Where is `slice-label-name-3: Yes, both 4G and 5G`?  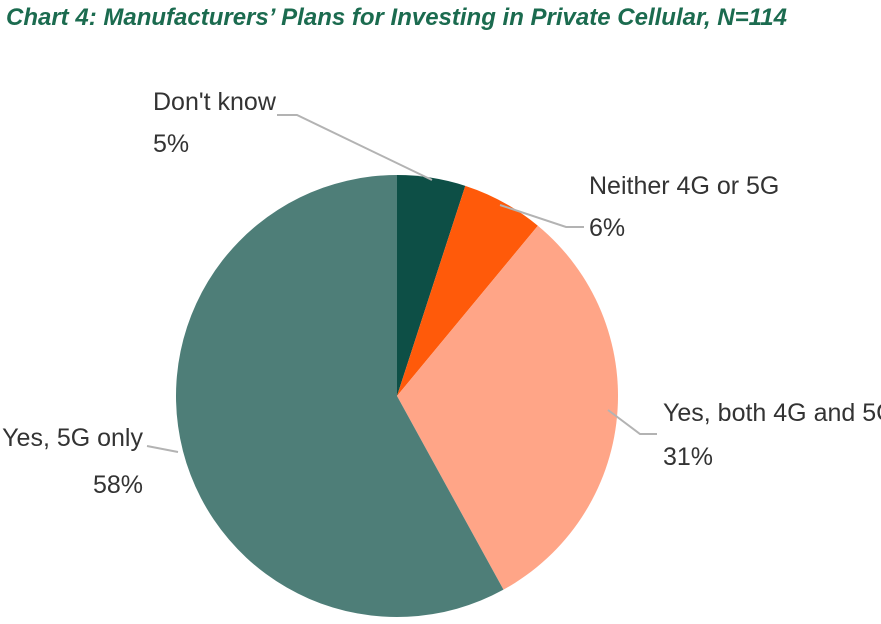
slice-label-name-3: Yes, both 4G and 5G is located at coordinates (772, 413).